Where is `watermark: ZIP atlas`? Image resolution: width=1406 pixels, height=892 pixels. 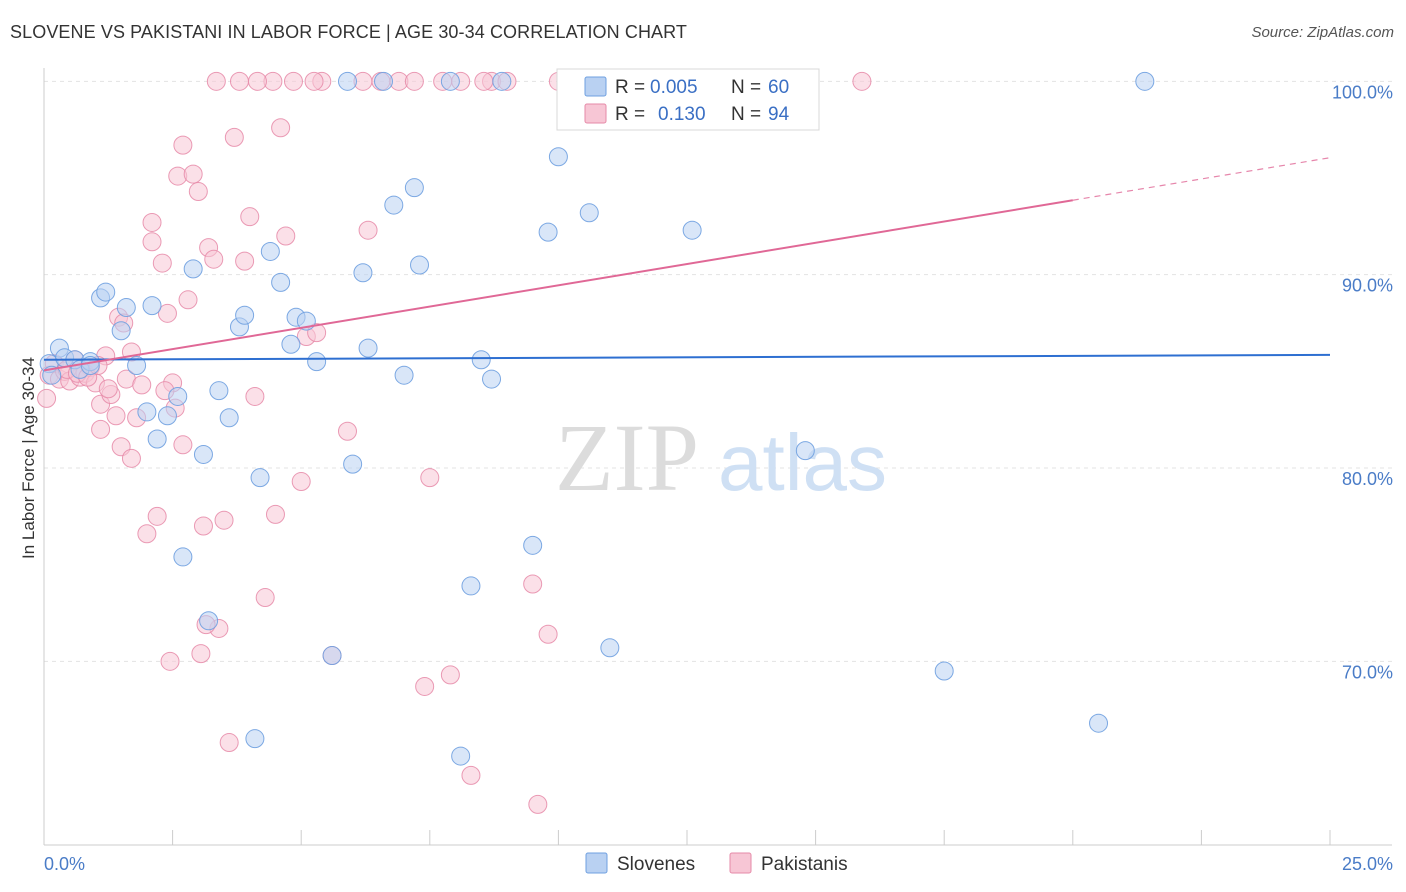
watermark: ZIP atlas is located at coordinates (721, 457).